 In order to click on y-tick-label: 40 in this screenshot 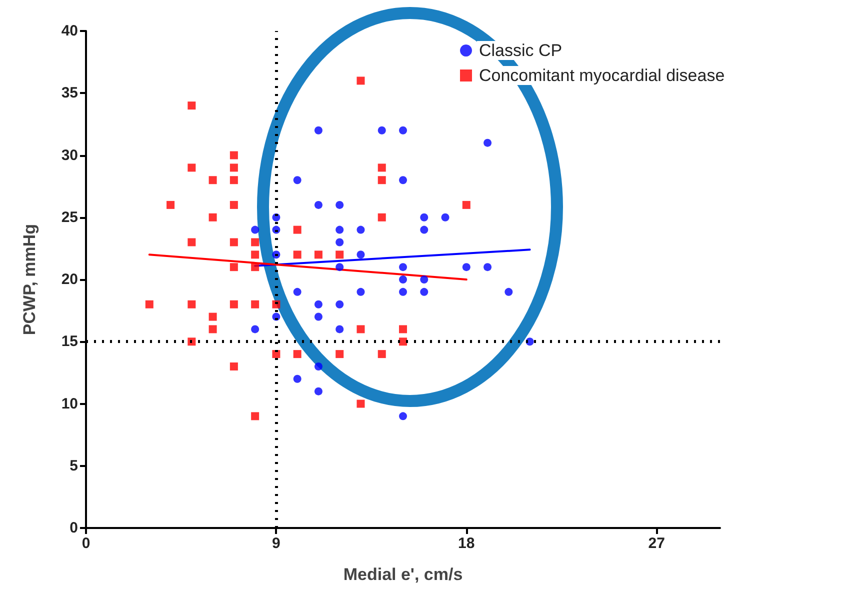, I will do `click(69, 31)`.